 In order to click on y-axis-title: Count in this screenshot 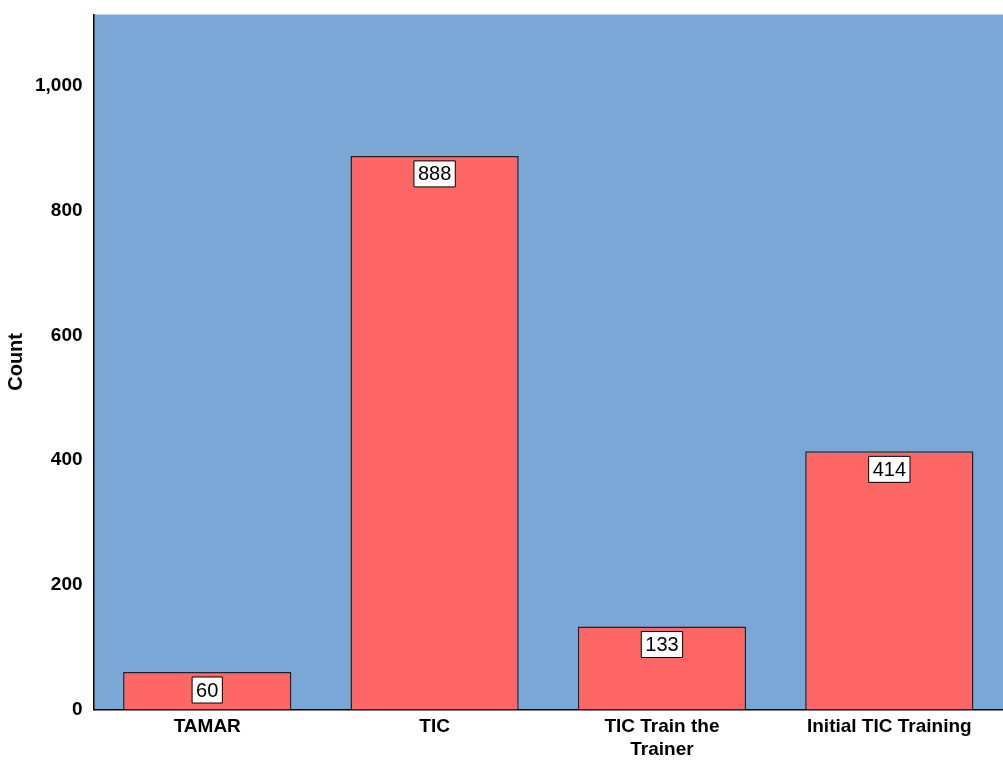, I will do `click(14, 361)`.